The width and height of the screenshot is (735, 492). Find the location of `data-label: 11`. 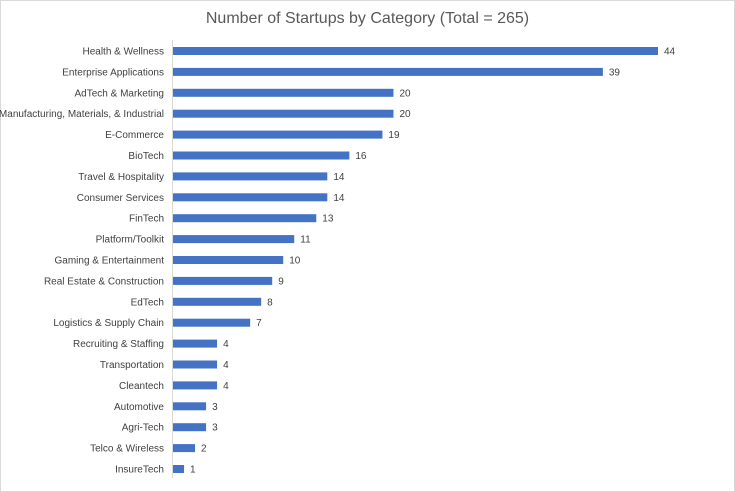

data-label: 11 is located at coordinates (305, 240).